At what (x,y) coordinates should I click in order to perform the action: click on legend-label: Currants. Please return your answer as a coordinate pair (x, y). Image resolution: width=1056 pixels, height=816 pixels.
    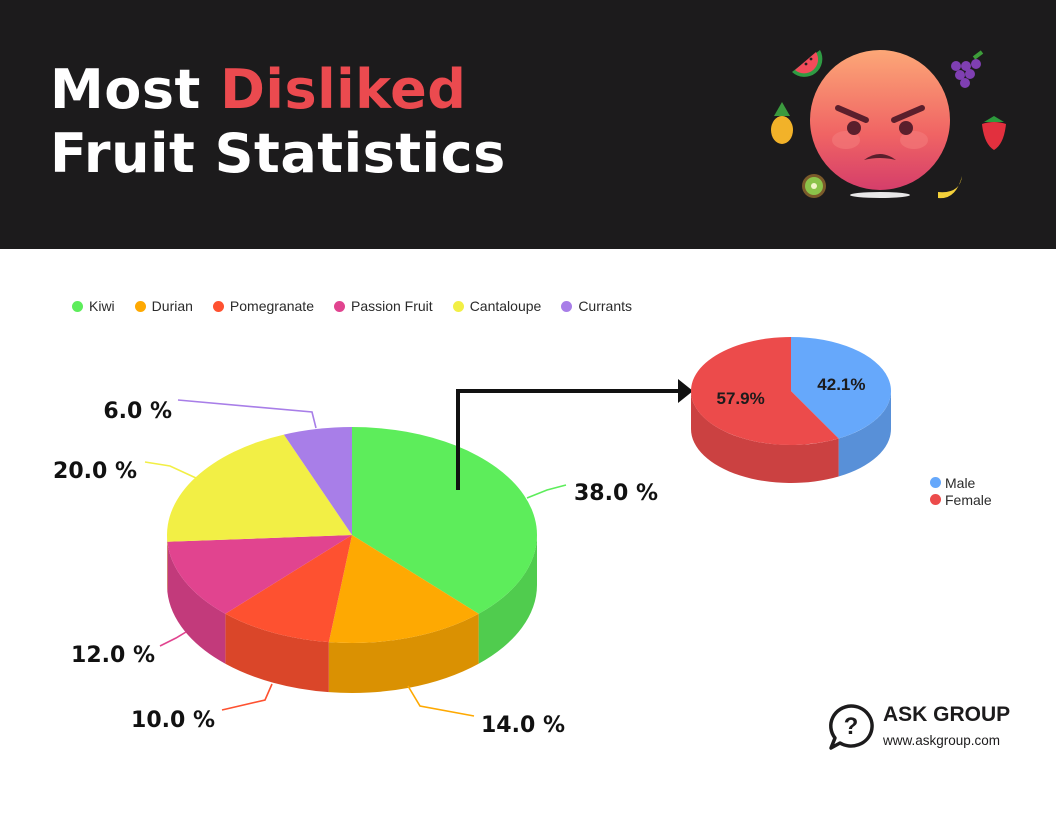
    Looking at the image, I should click on (605, 306).